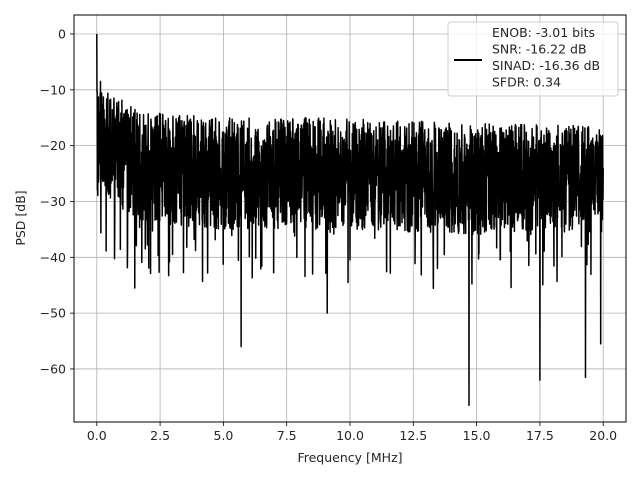  What do you see at coordinates (53, 257) in the screenshot?
I see `y-tick-label: −40` at bounding box center [53, 257].